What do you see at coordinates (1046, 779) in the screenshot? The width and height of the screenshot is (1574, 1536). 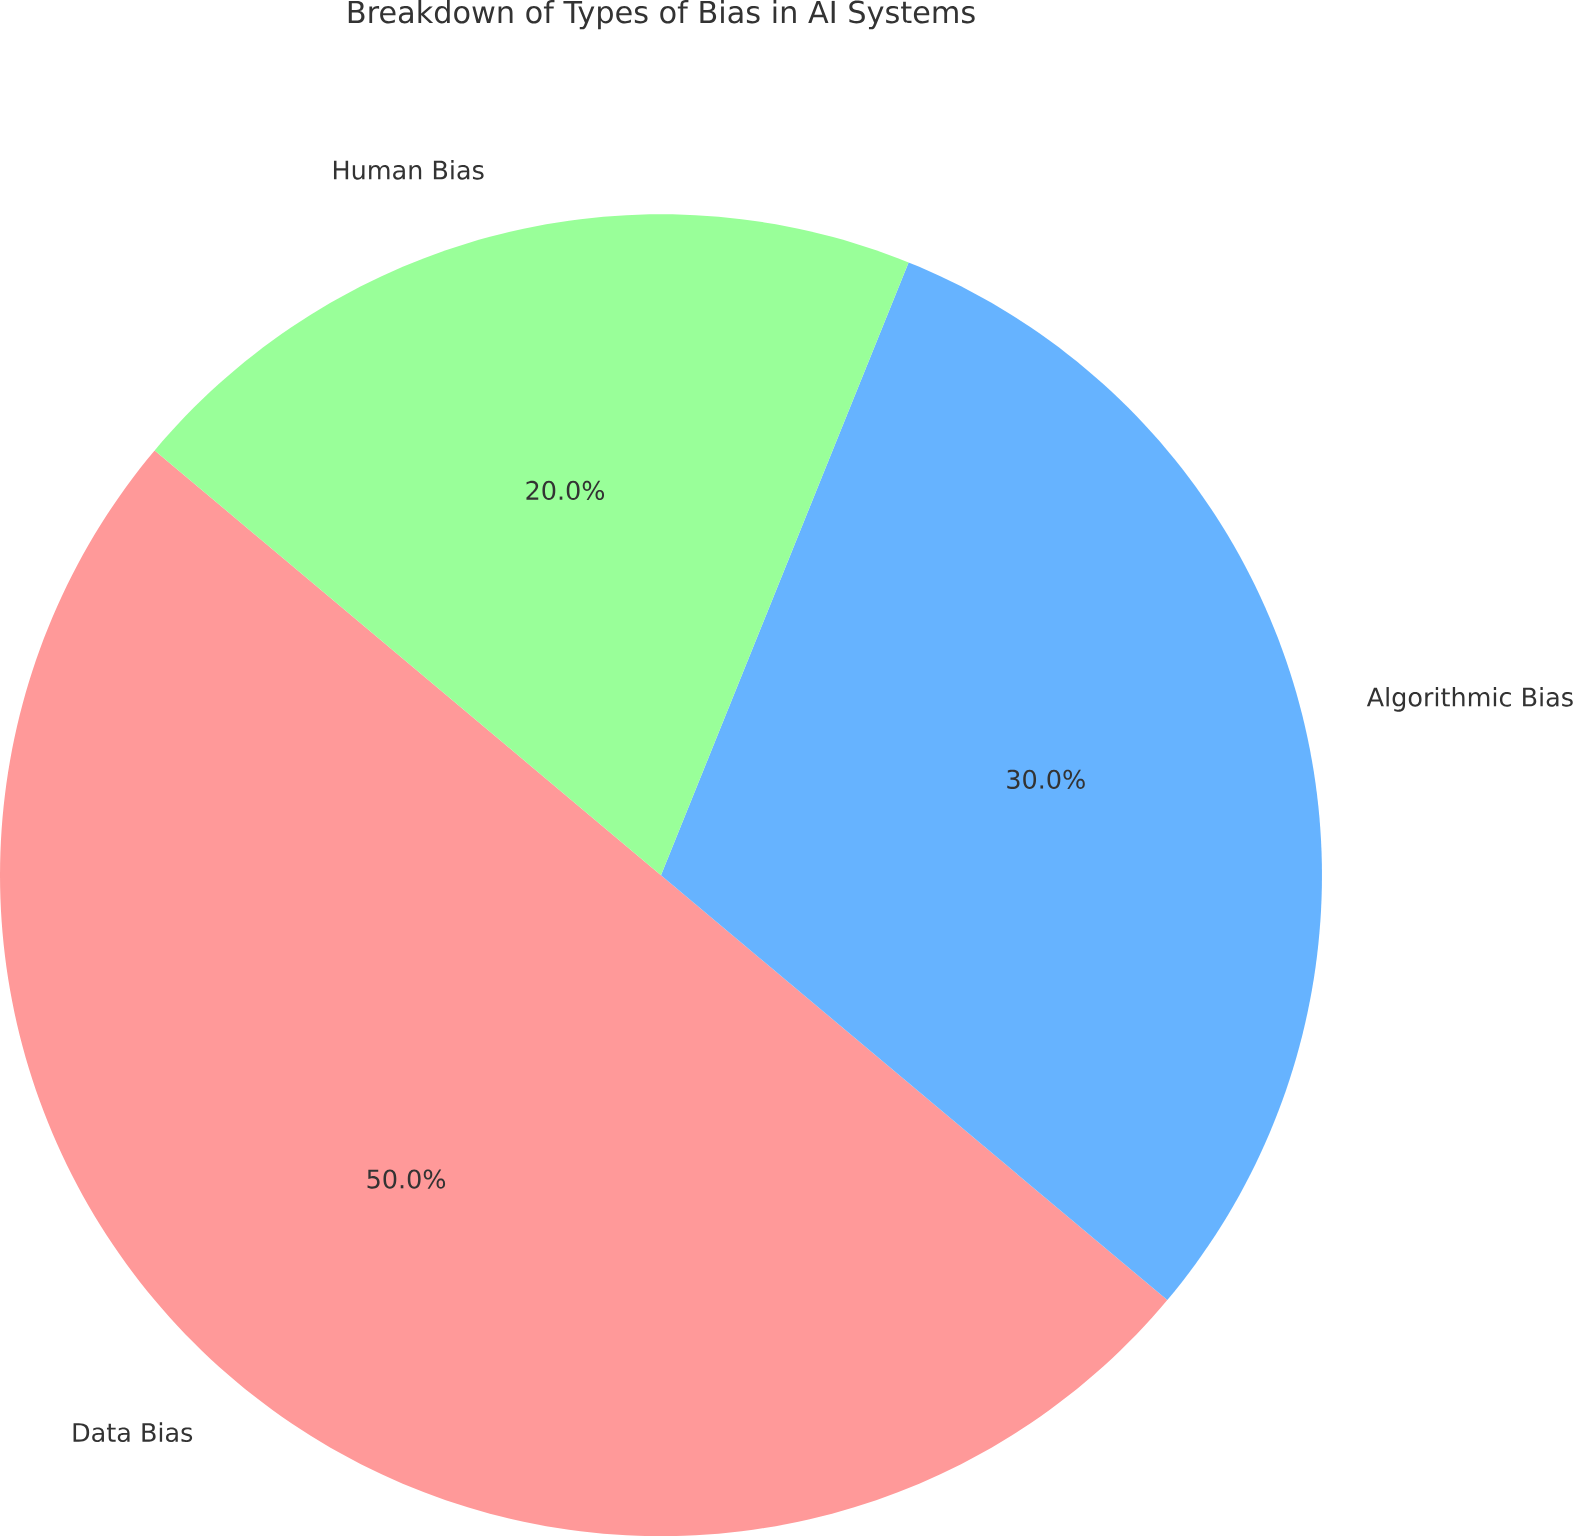 I see `data-label: 30.0%` at bounding box center [1046, 779].